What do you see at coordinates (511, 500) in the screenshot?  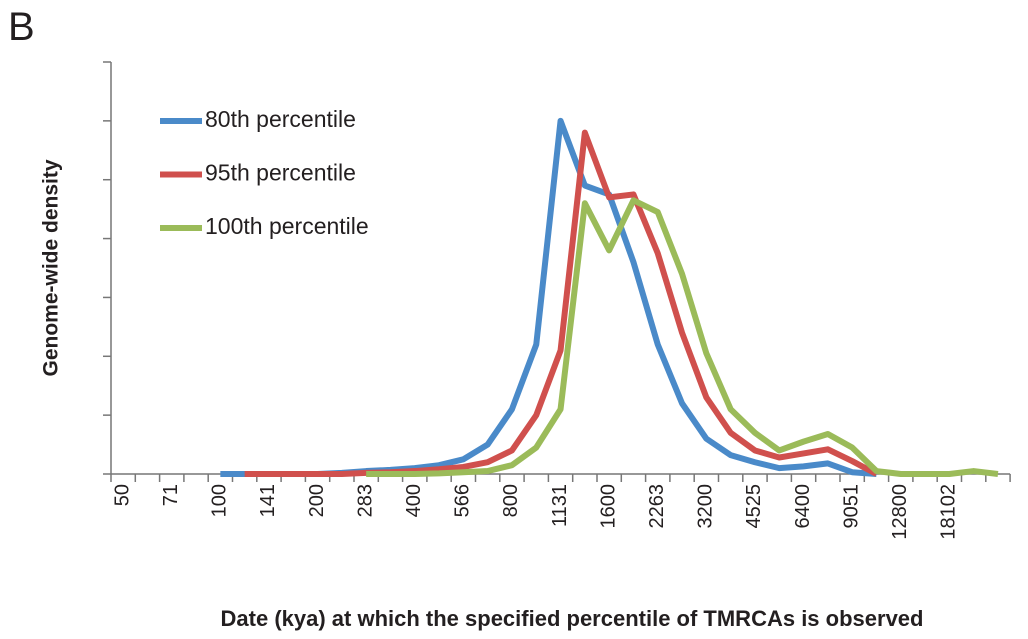 I see `x-tick-label: 800` at bounding box center [511, 500].